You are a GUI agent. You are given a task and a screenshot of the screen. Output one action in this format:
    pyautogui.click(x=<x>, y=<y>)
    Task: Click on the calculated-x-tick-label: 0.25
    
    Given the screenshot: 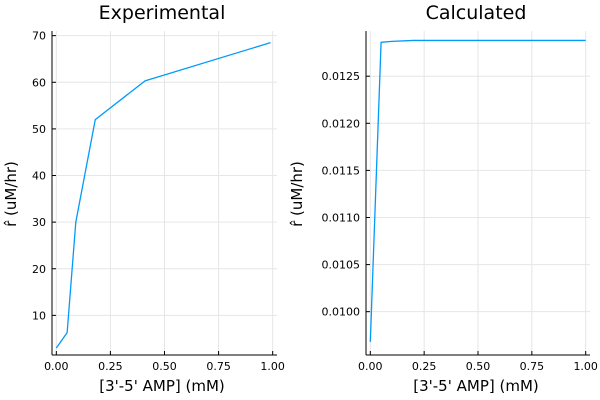 What is the action you would take?
    pyautogui.click(x=424, y=366)
    